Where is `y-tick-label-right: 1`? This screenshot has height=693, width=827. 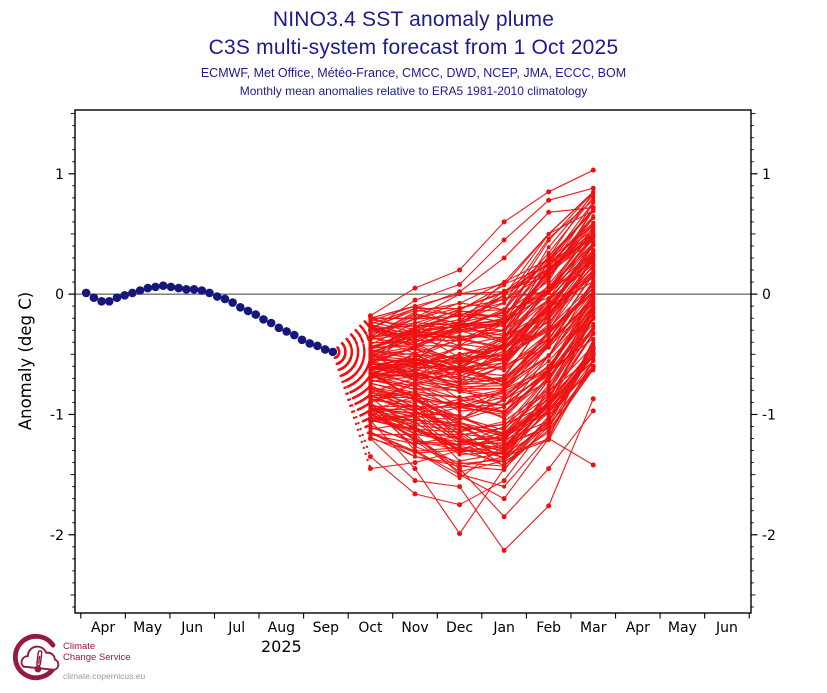
y-tick-label-right: 1 is located at coordinates (766, 175).